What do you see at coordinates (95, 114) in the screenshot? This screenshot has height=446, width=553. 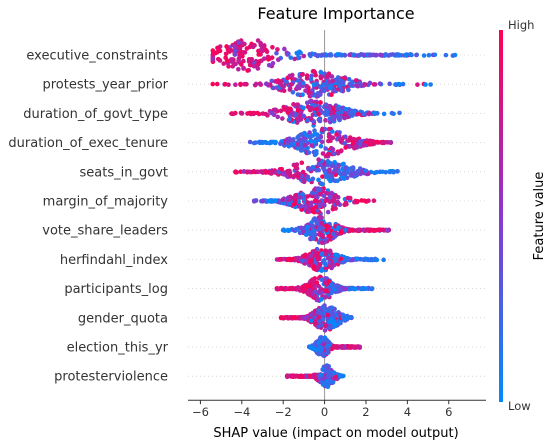 I see `feature-label: duration_of_govt_type` at bounding box center [95, 114].